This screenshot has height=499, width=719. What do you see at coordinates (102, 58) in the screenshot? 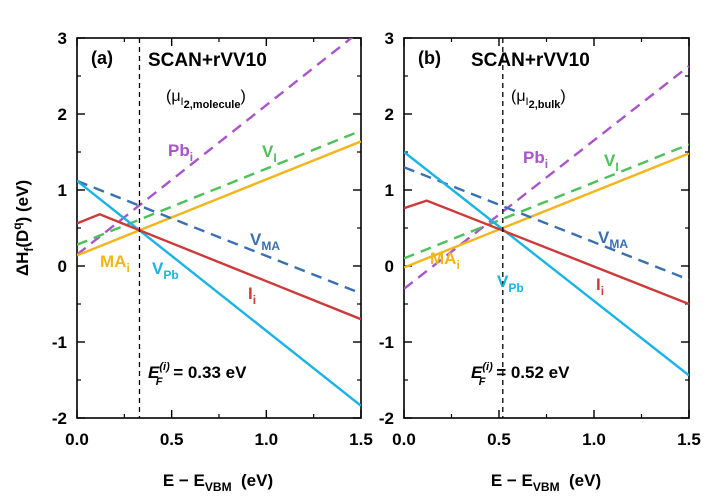
I see `panel-letter: (a)` at bounding box center [102, 58].